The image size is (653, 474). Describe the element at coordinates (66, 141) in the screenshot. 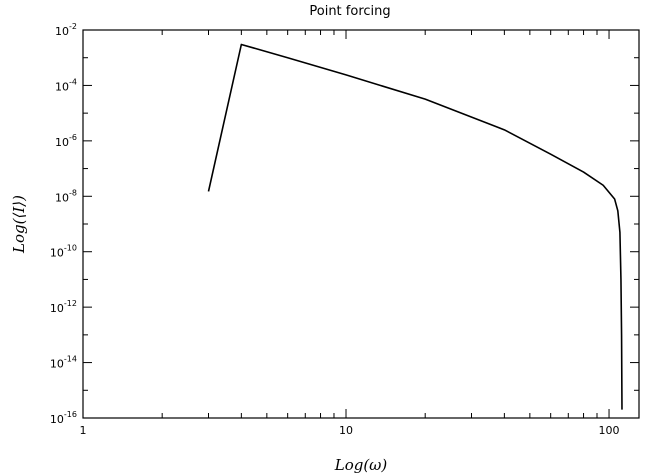

I see `y-tick-label: 10⁻⁶` at that location.